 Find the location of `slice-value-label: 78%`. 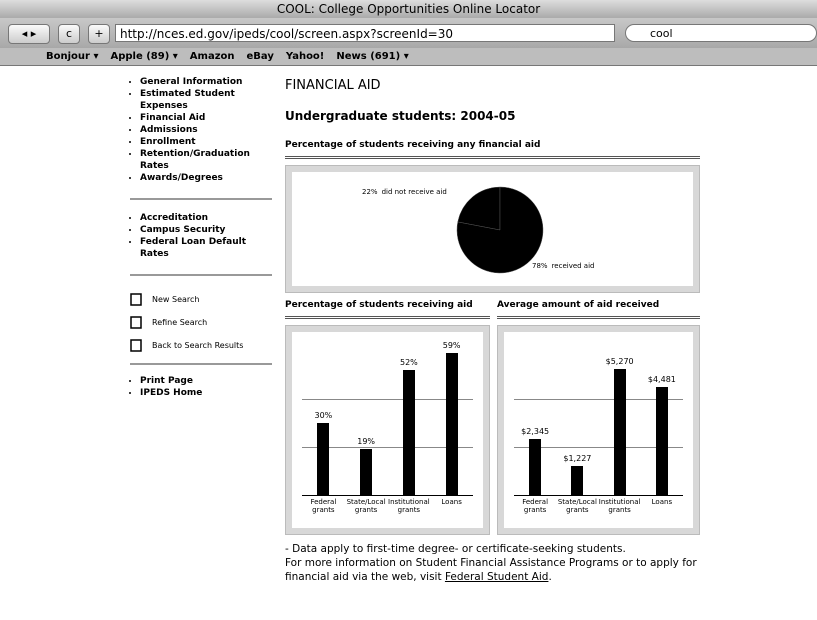

slice-value-label: 78% is located at coordinates (540, 266).